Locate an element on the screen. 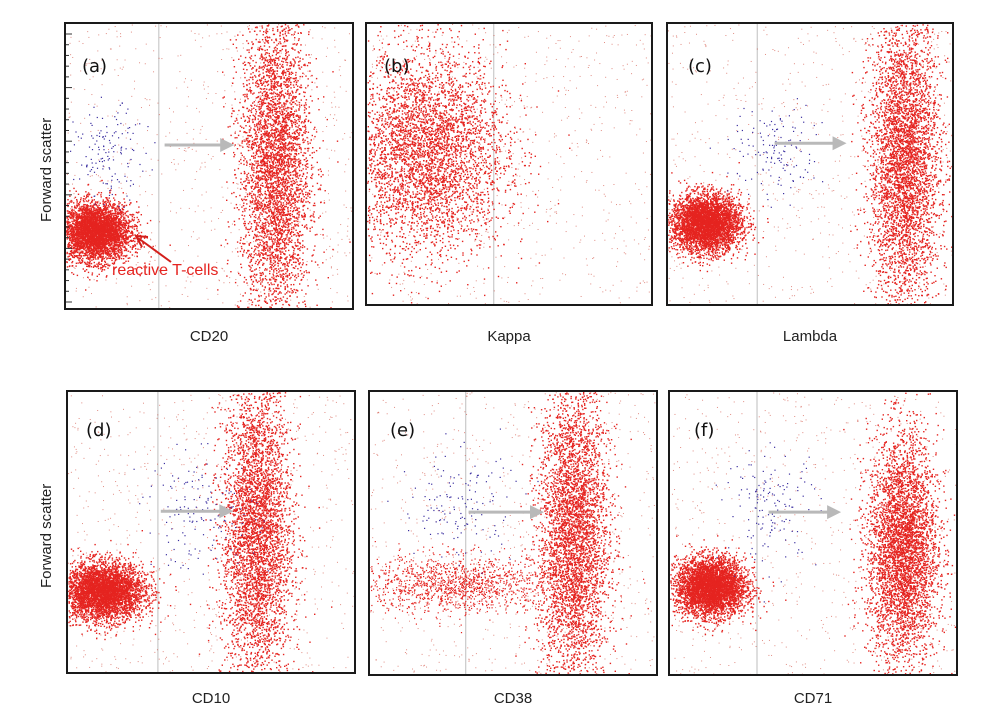 The image size is (989, 727). x-axis-label-b: Kappa is located at coordinates (509, 336).